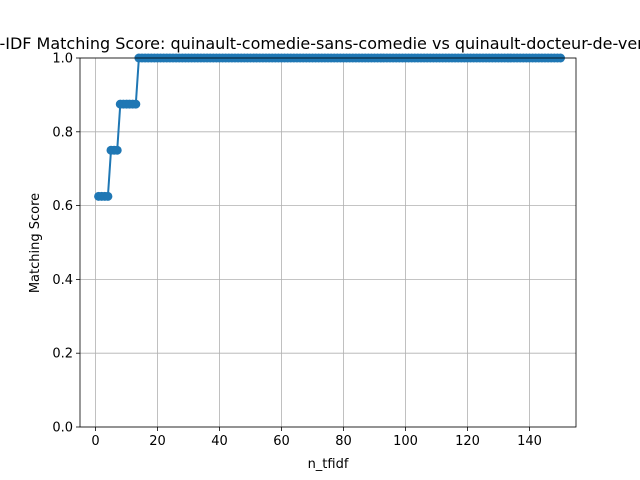  I want to click on x-axis-label: n_tfidf, so click(328, 464).